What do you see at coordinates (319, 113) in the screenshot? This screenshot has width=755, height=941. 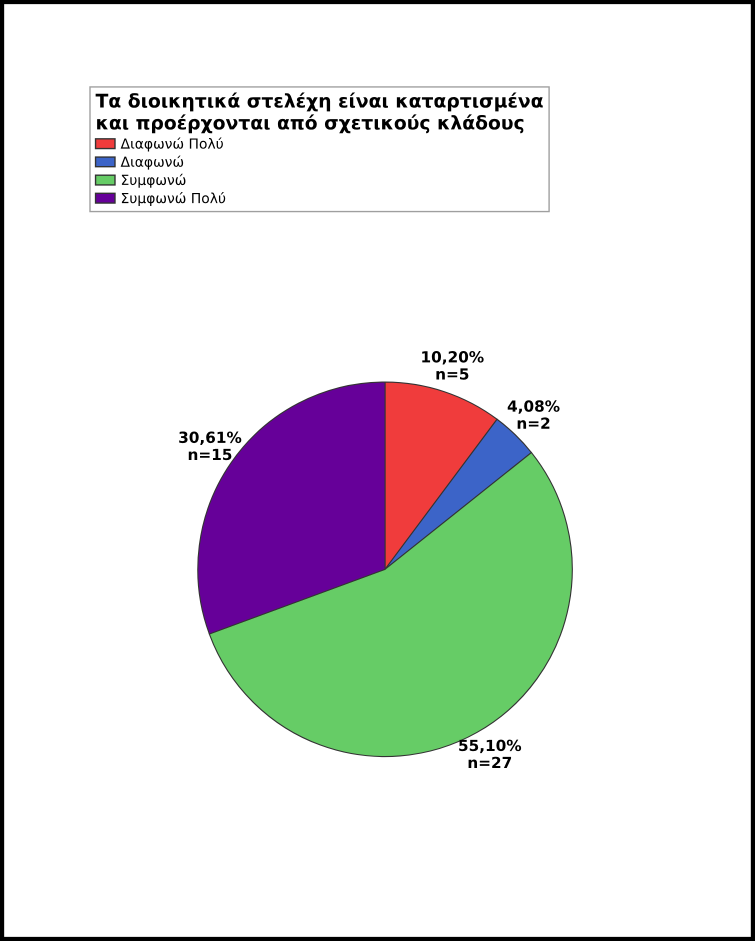 I see `legend-title: Τα διοικητικά στελέχη είναι καταρτισμένα και προέρχονται από σχετικούς κλάδους` at bounding box center [319, 113].